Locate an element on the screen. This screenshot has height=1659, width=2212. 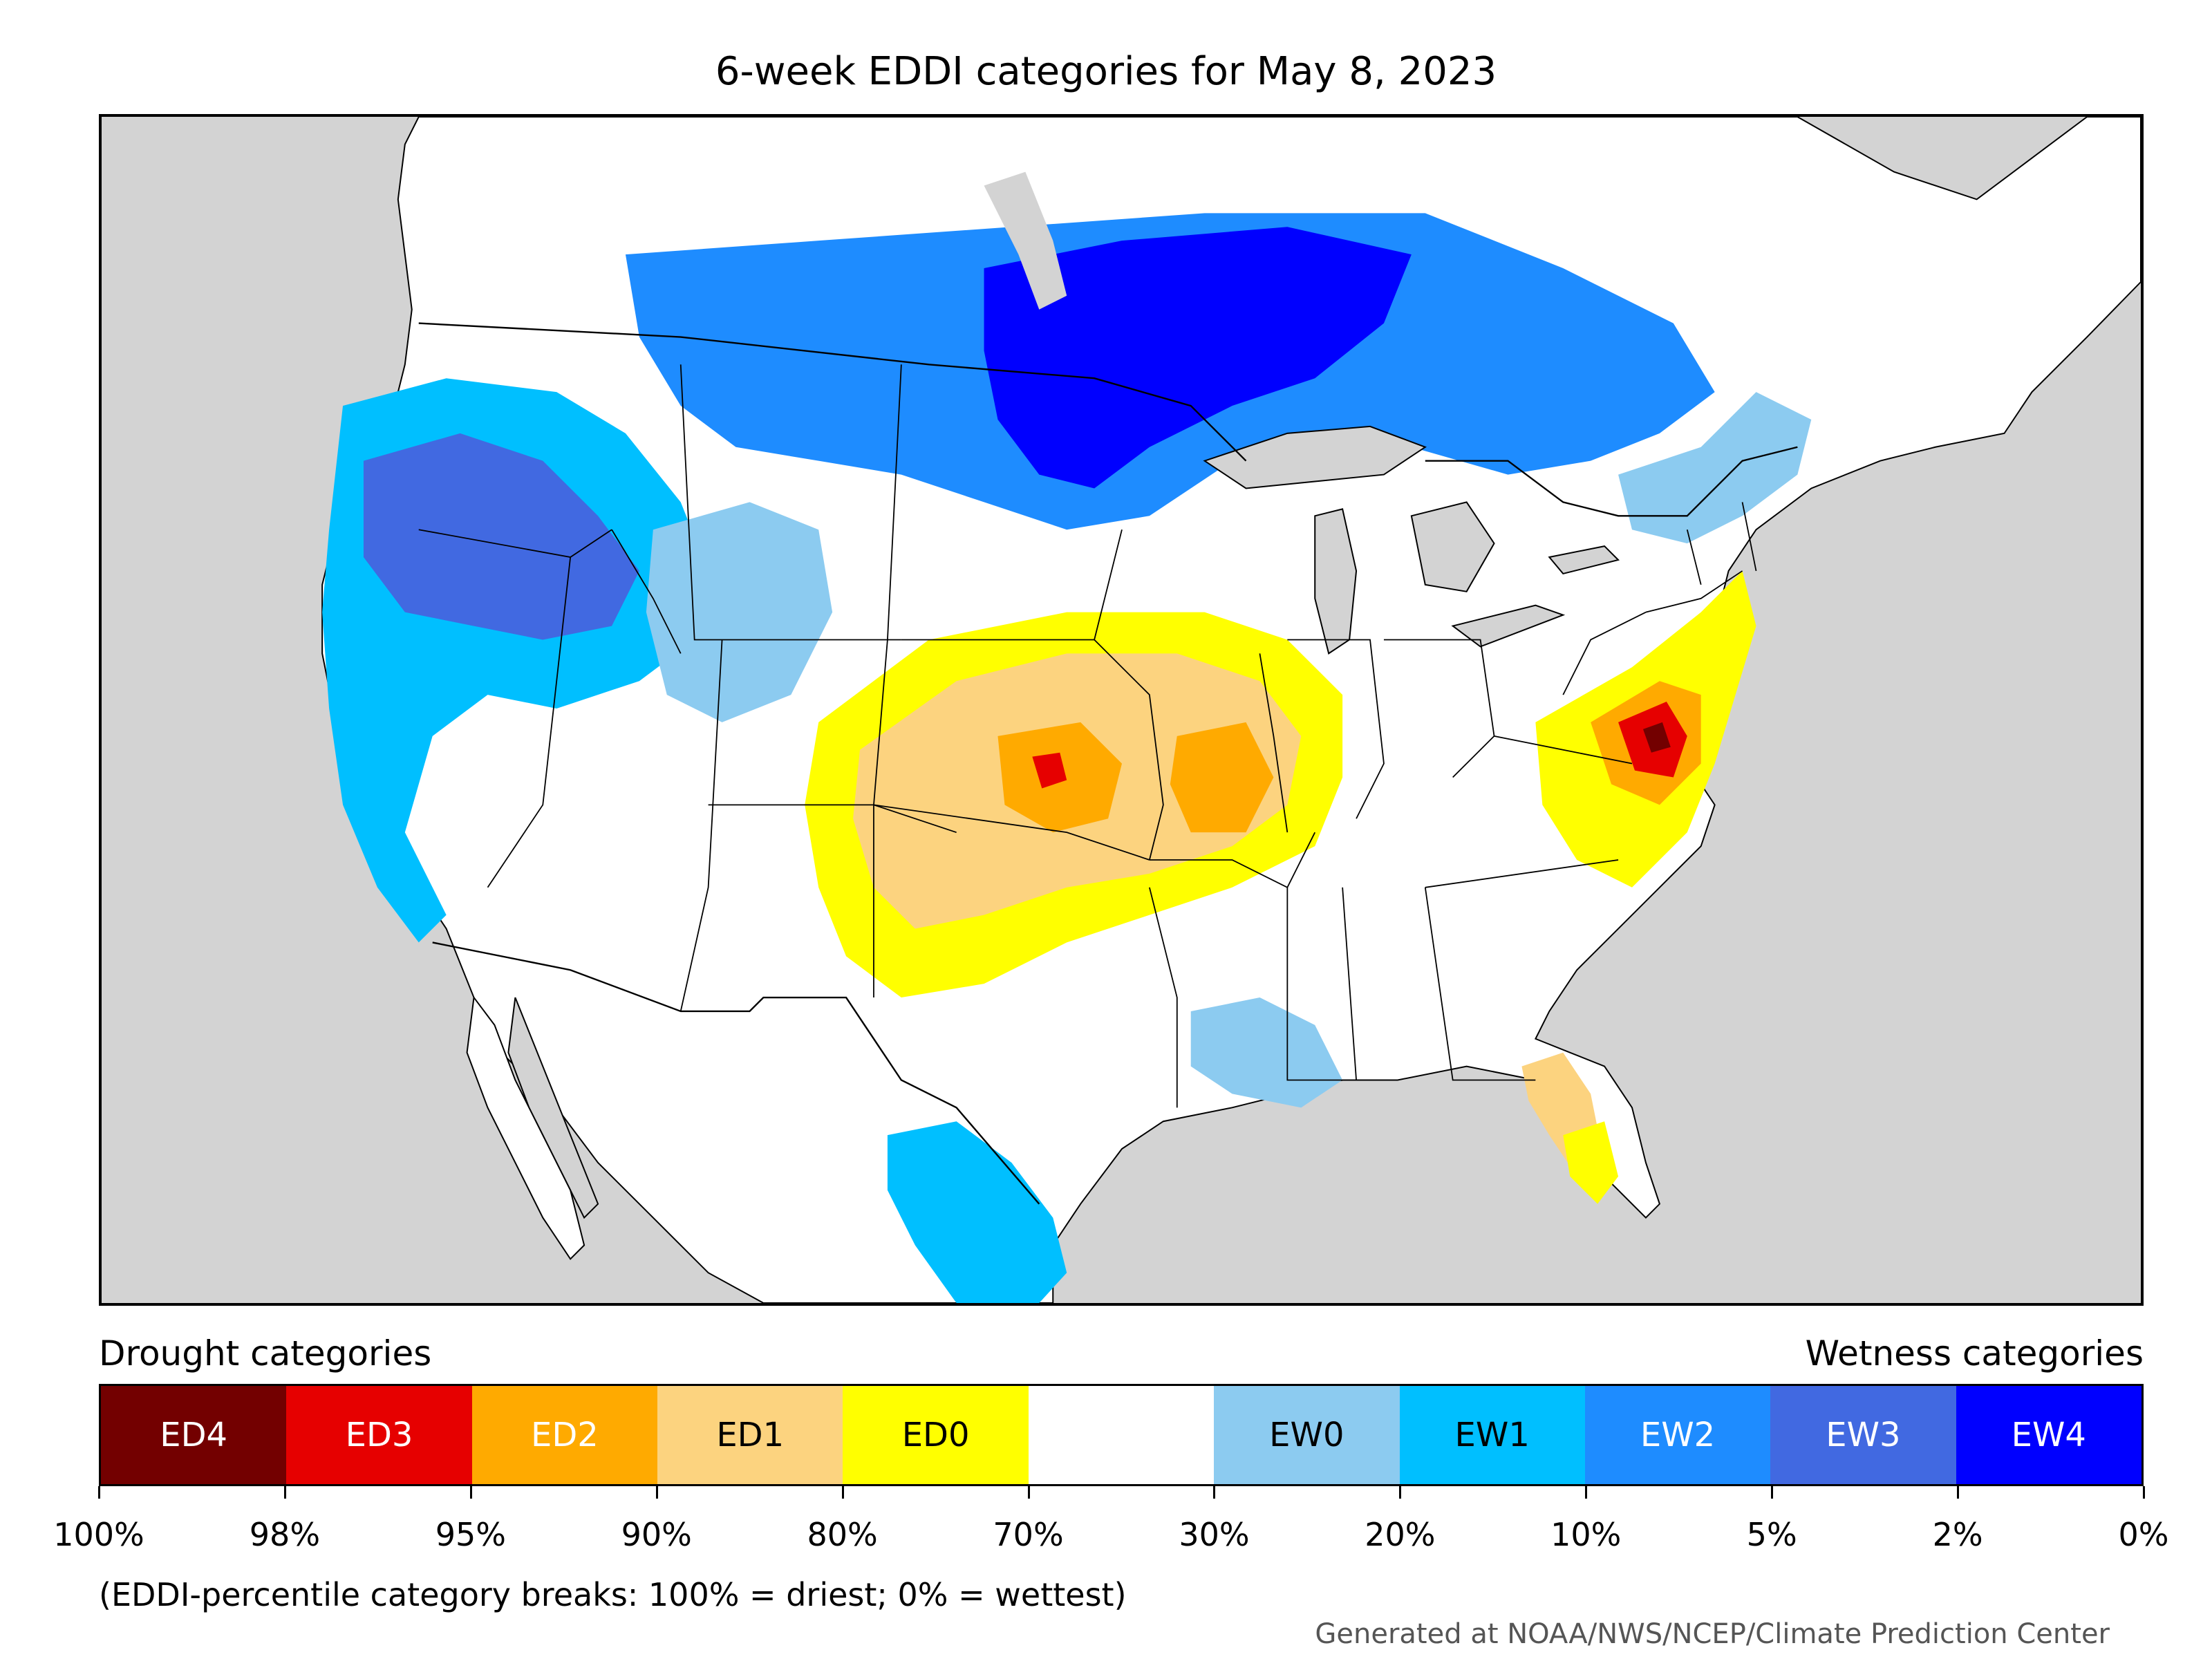
colorbar-swatch-ew4: EW4 is located at coordinates (2048, 1435).